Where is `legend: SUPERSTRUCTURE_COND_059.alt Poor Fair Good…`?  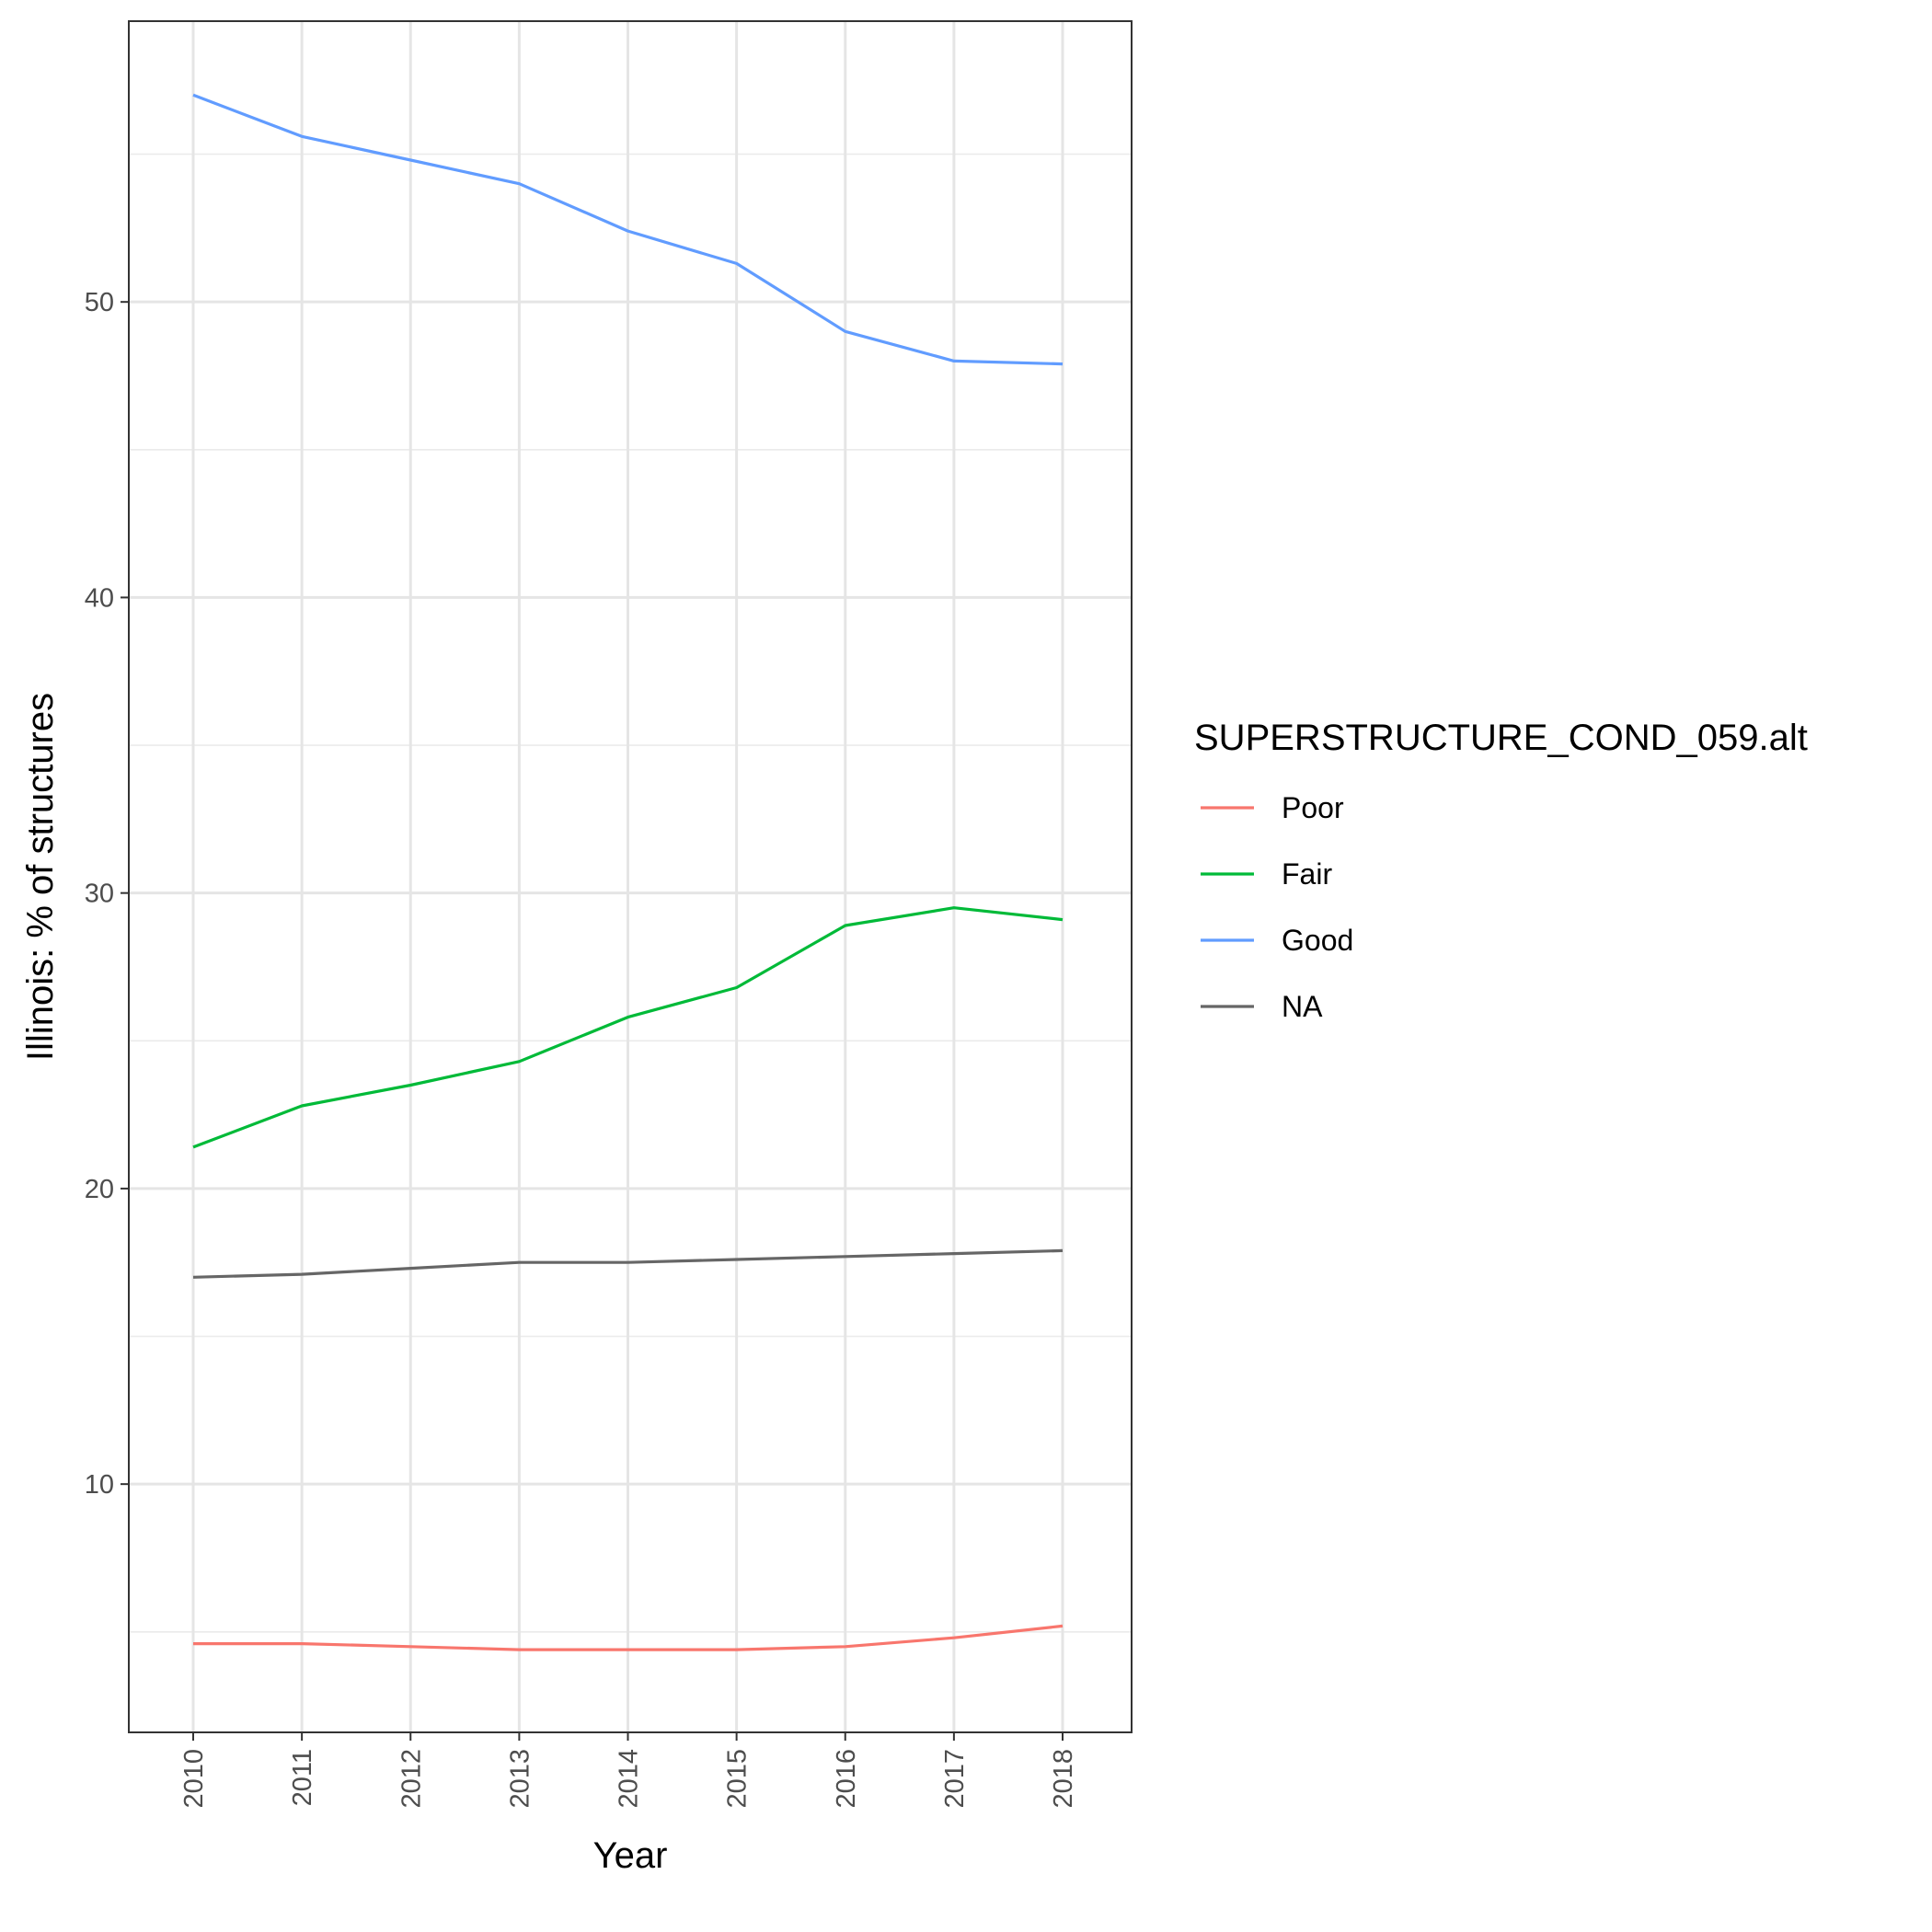
legend: SUPERSTRUCTURE_COND_059.alt Poor Fair Good… is located at coordinates (1501, 870).